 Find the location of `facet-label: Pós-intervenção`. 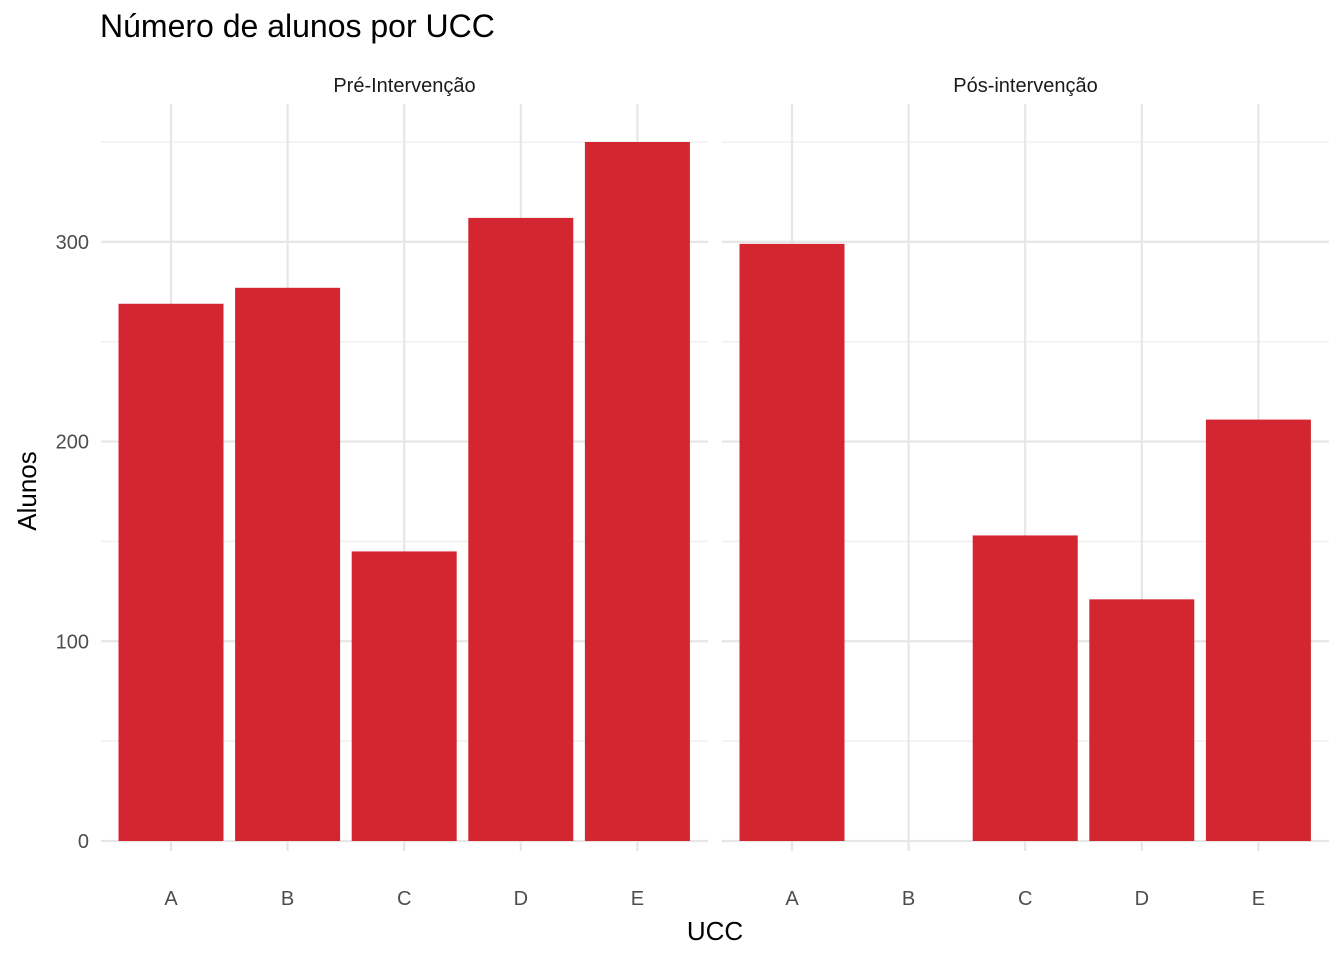

facet-label: Pós-intervenção is located at coordinates (1025, 86).